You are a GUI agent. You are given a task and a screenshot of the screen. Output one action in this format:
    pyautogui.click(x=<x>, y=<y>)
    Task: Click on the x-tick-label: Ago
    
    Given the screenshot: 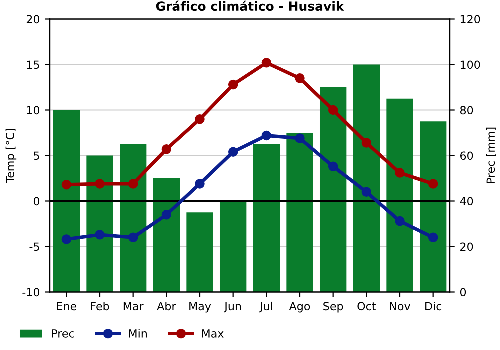 What is the action you would take?
    pyautogui.click(x=299, y=307)
    